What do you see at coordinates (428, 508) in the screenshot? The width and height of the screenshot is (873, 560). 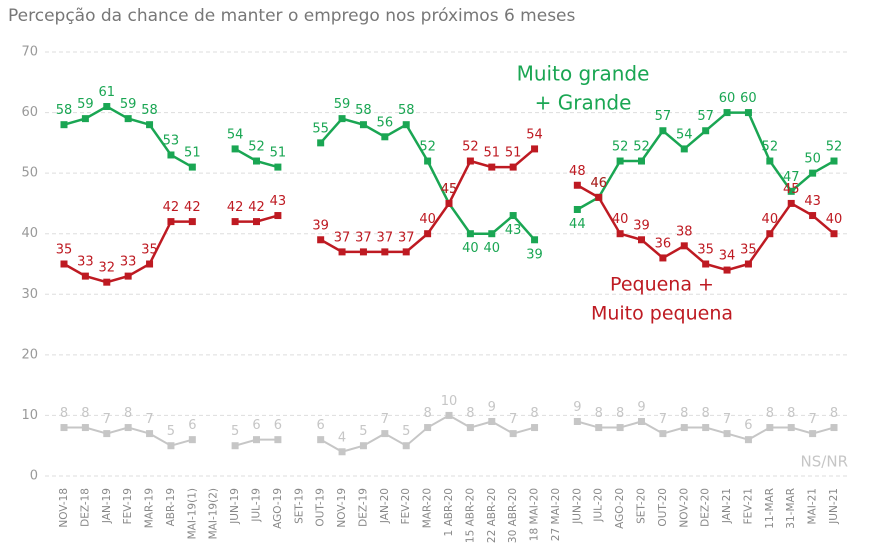 I see `x-tick-label: MAR-20` at bounding box center [428, 508].